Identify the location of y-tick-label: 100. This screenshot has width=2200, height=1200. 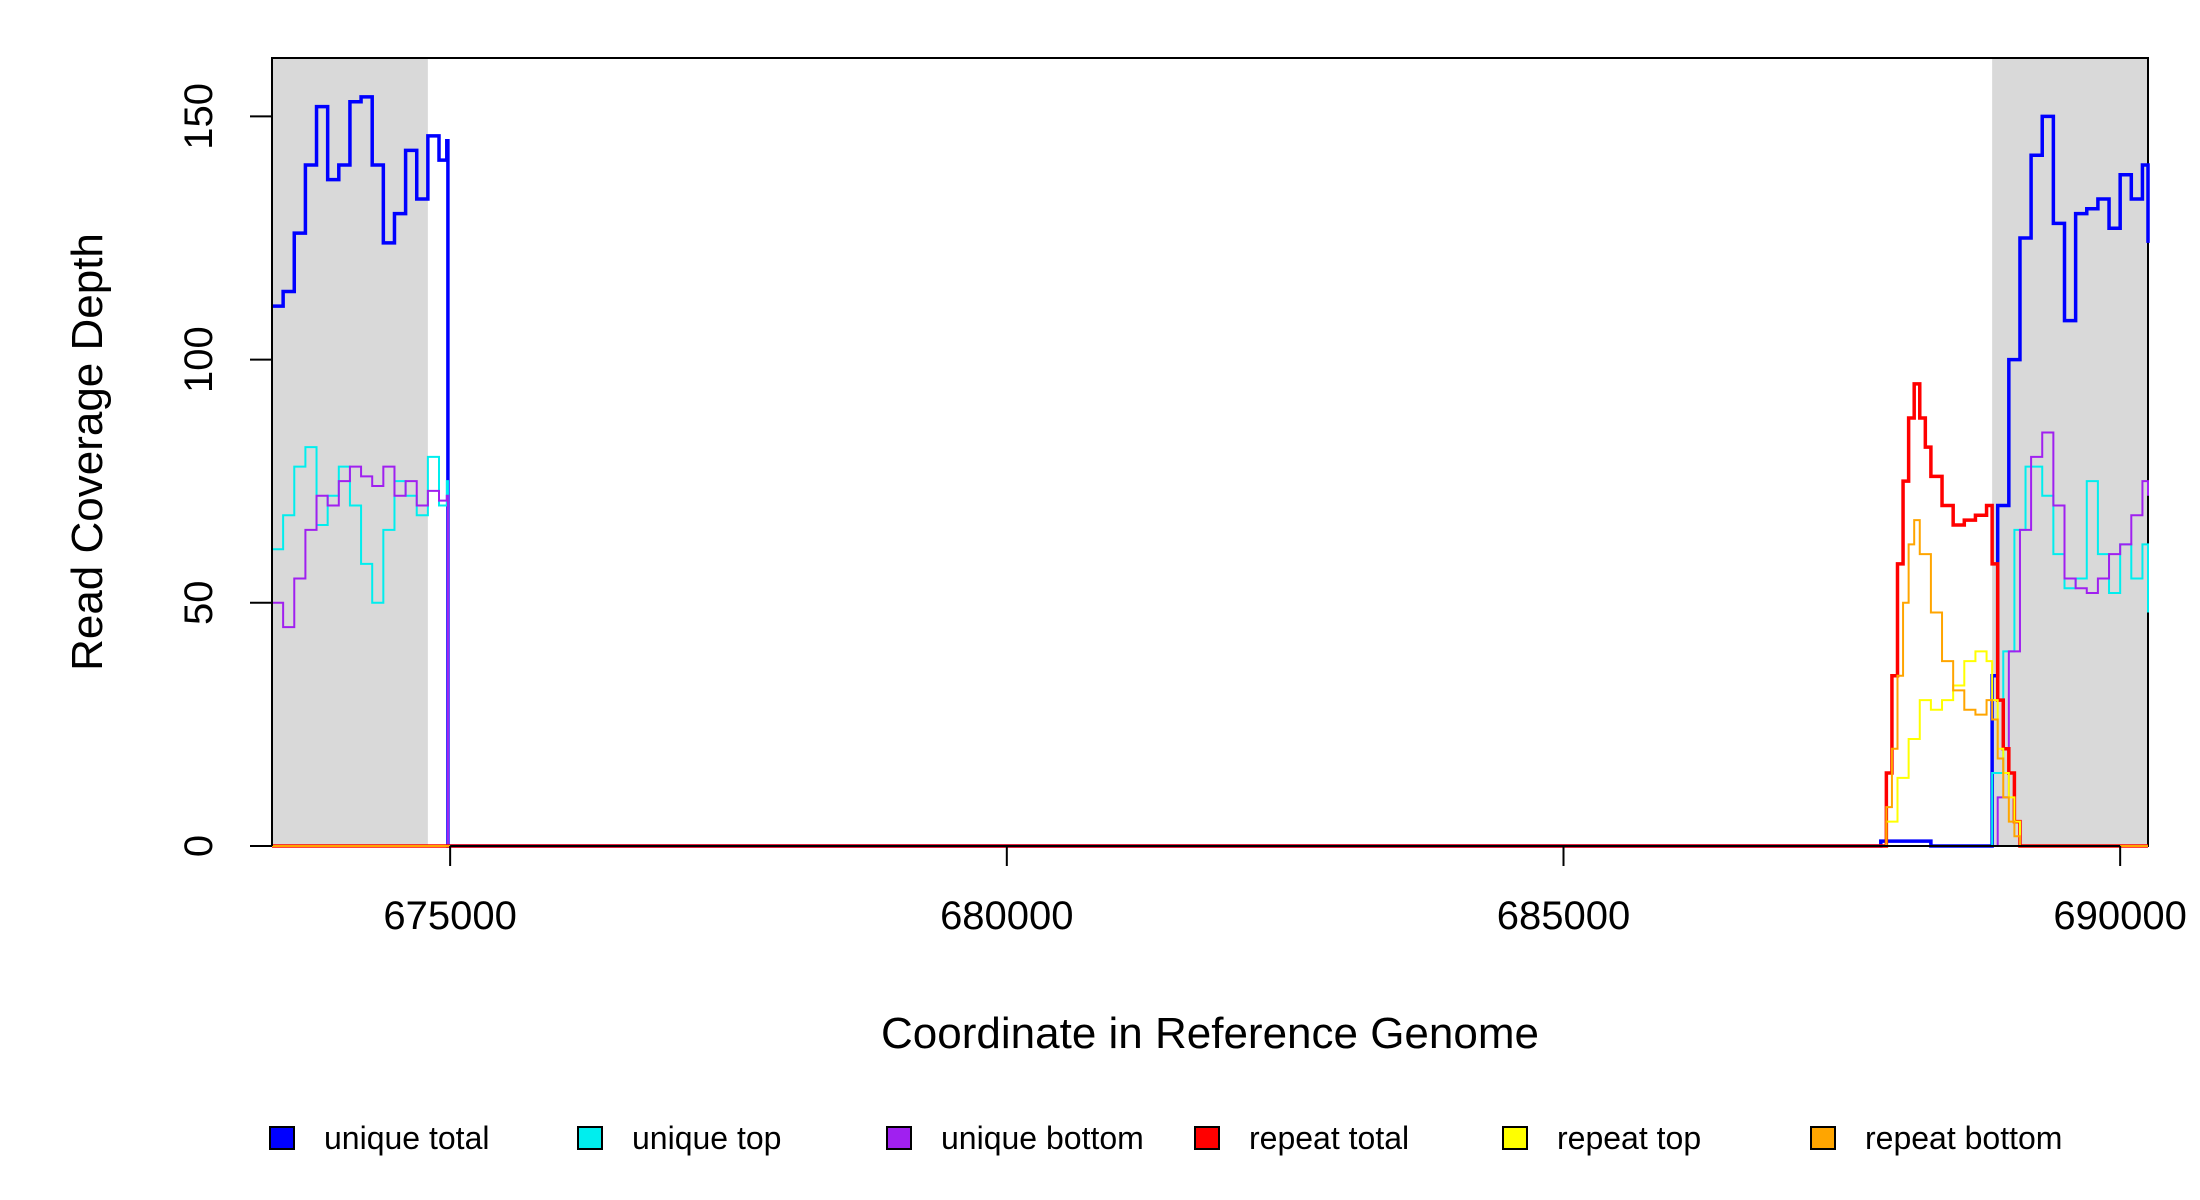
(199, 359).